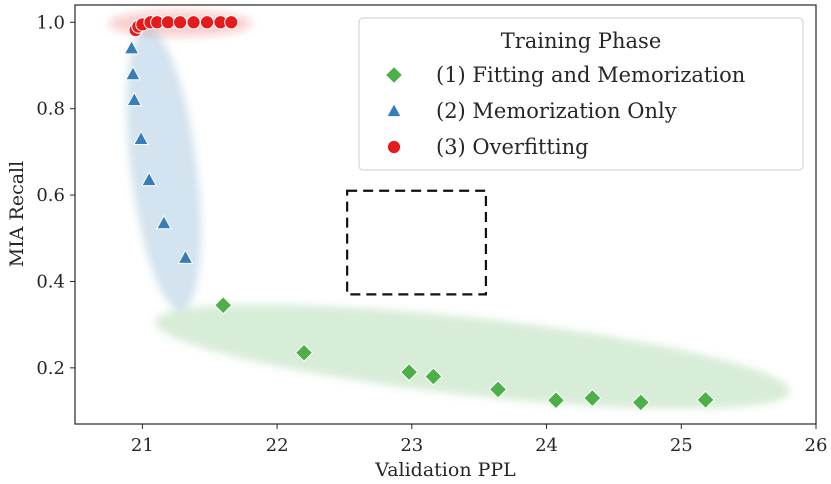 The height and width of the screenshot is (484, 831). I want to click on legend-title: Training Phase, so click(581, 41).